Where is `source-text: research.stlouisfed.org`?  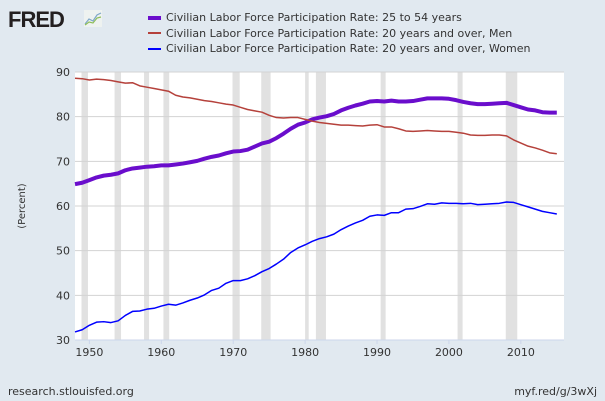
source-text: research.stlouisfed.org is located at coordinates (71, 391).